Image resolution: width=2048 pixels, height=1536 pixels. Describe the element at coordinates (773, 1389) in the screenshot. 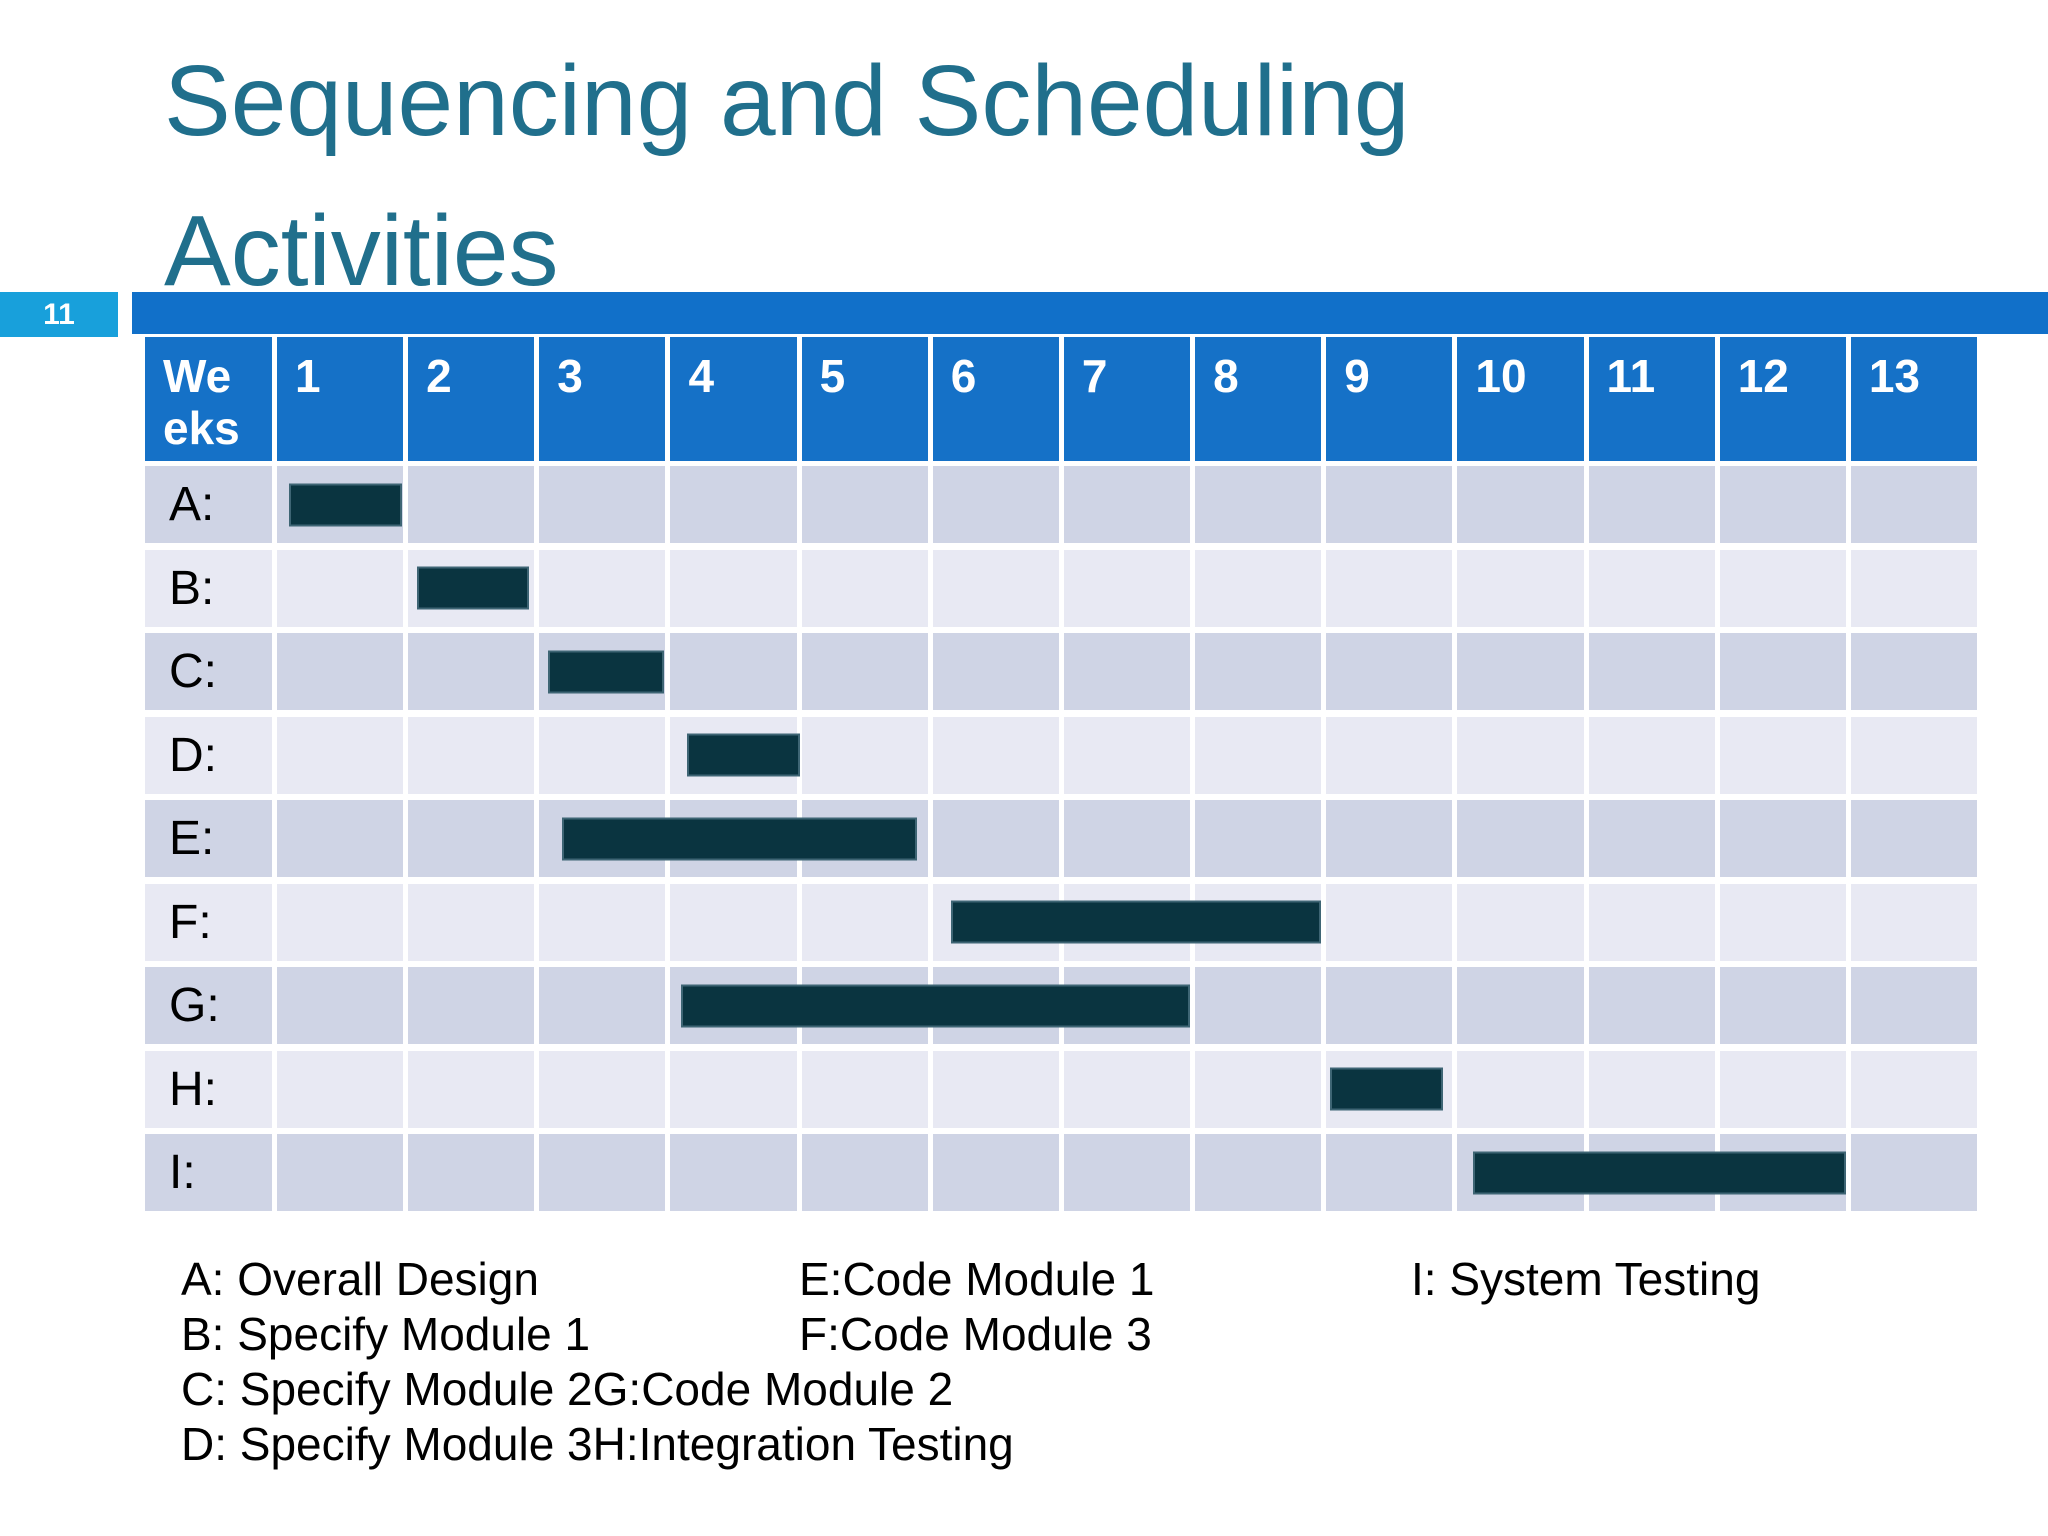

I see `legend-entry: G:Code Module 2` at that location.